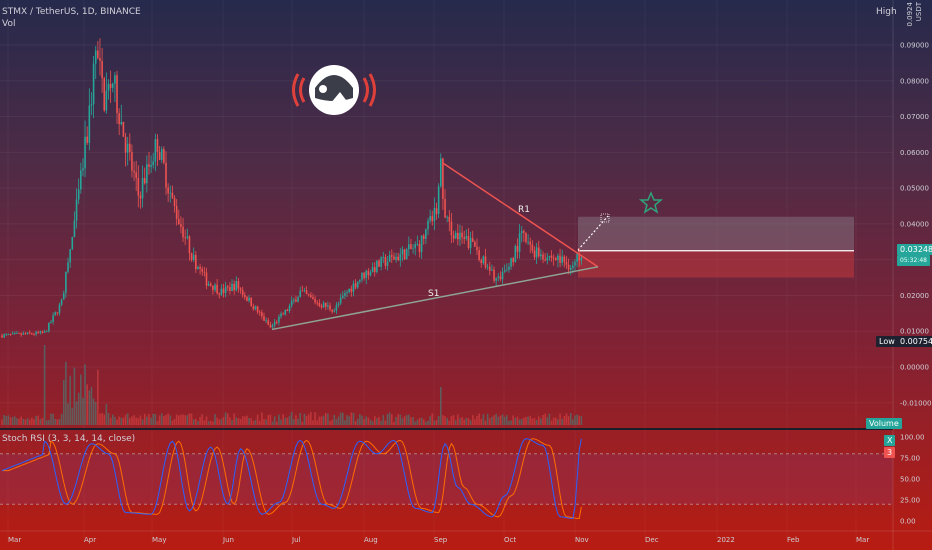 The image size is (932, 550). What do you see at coordinates (159, 540) in the screenshot?
I see `time-tick-label: May` at bounding box center [159, 540].